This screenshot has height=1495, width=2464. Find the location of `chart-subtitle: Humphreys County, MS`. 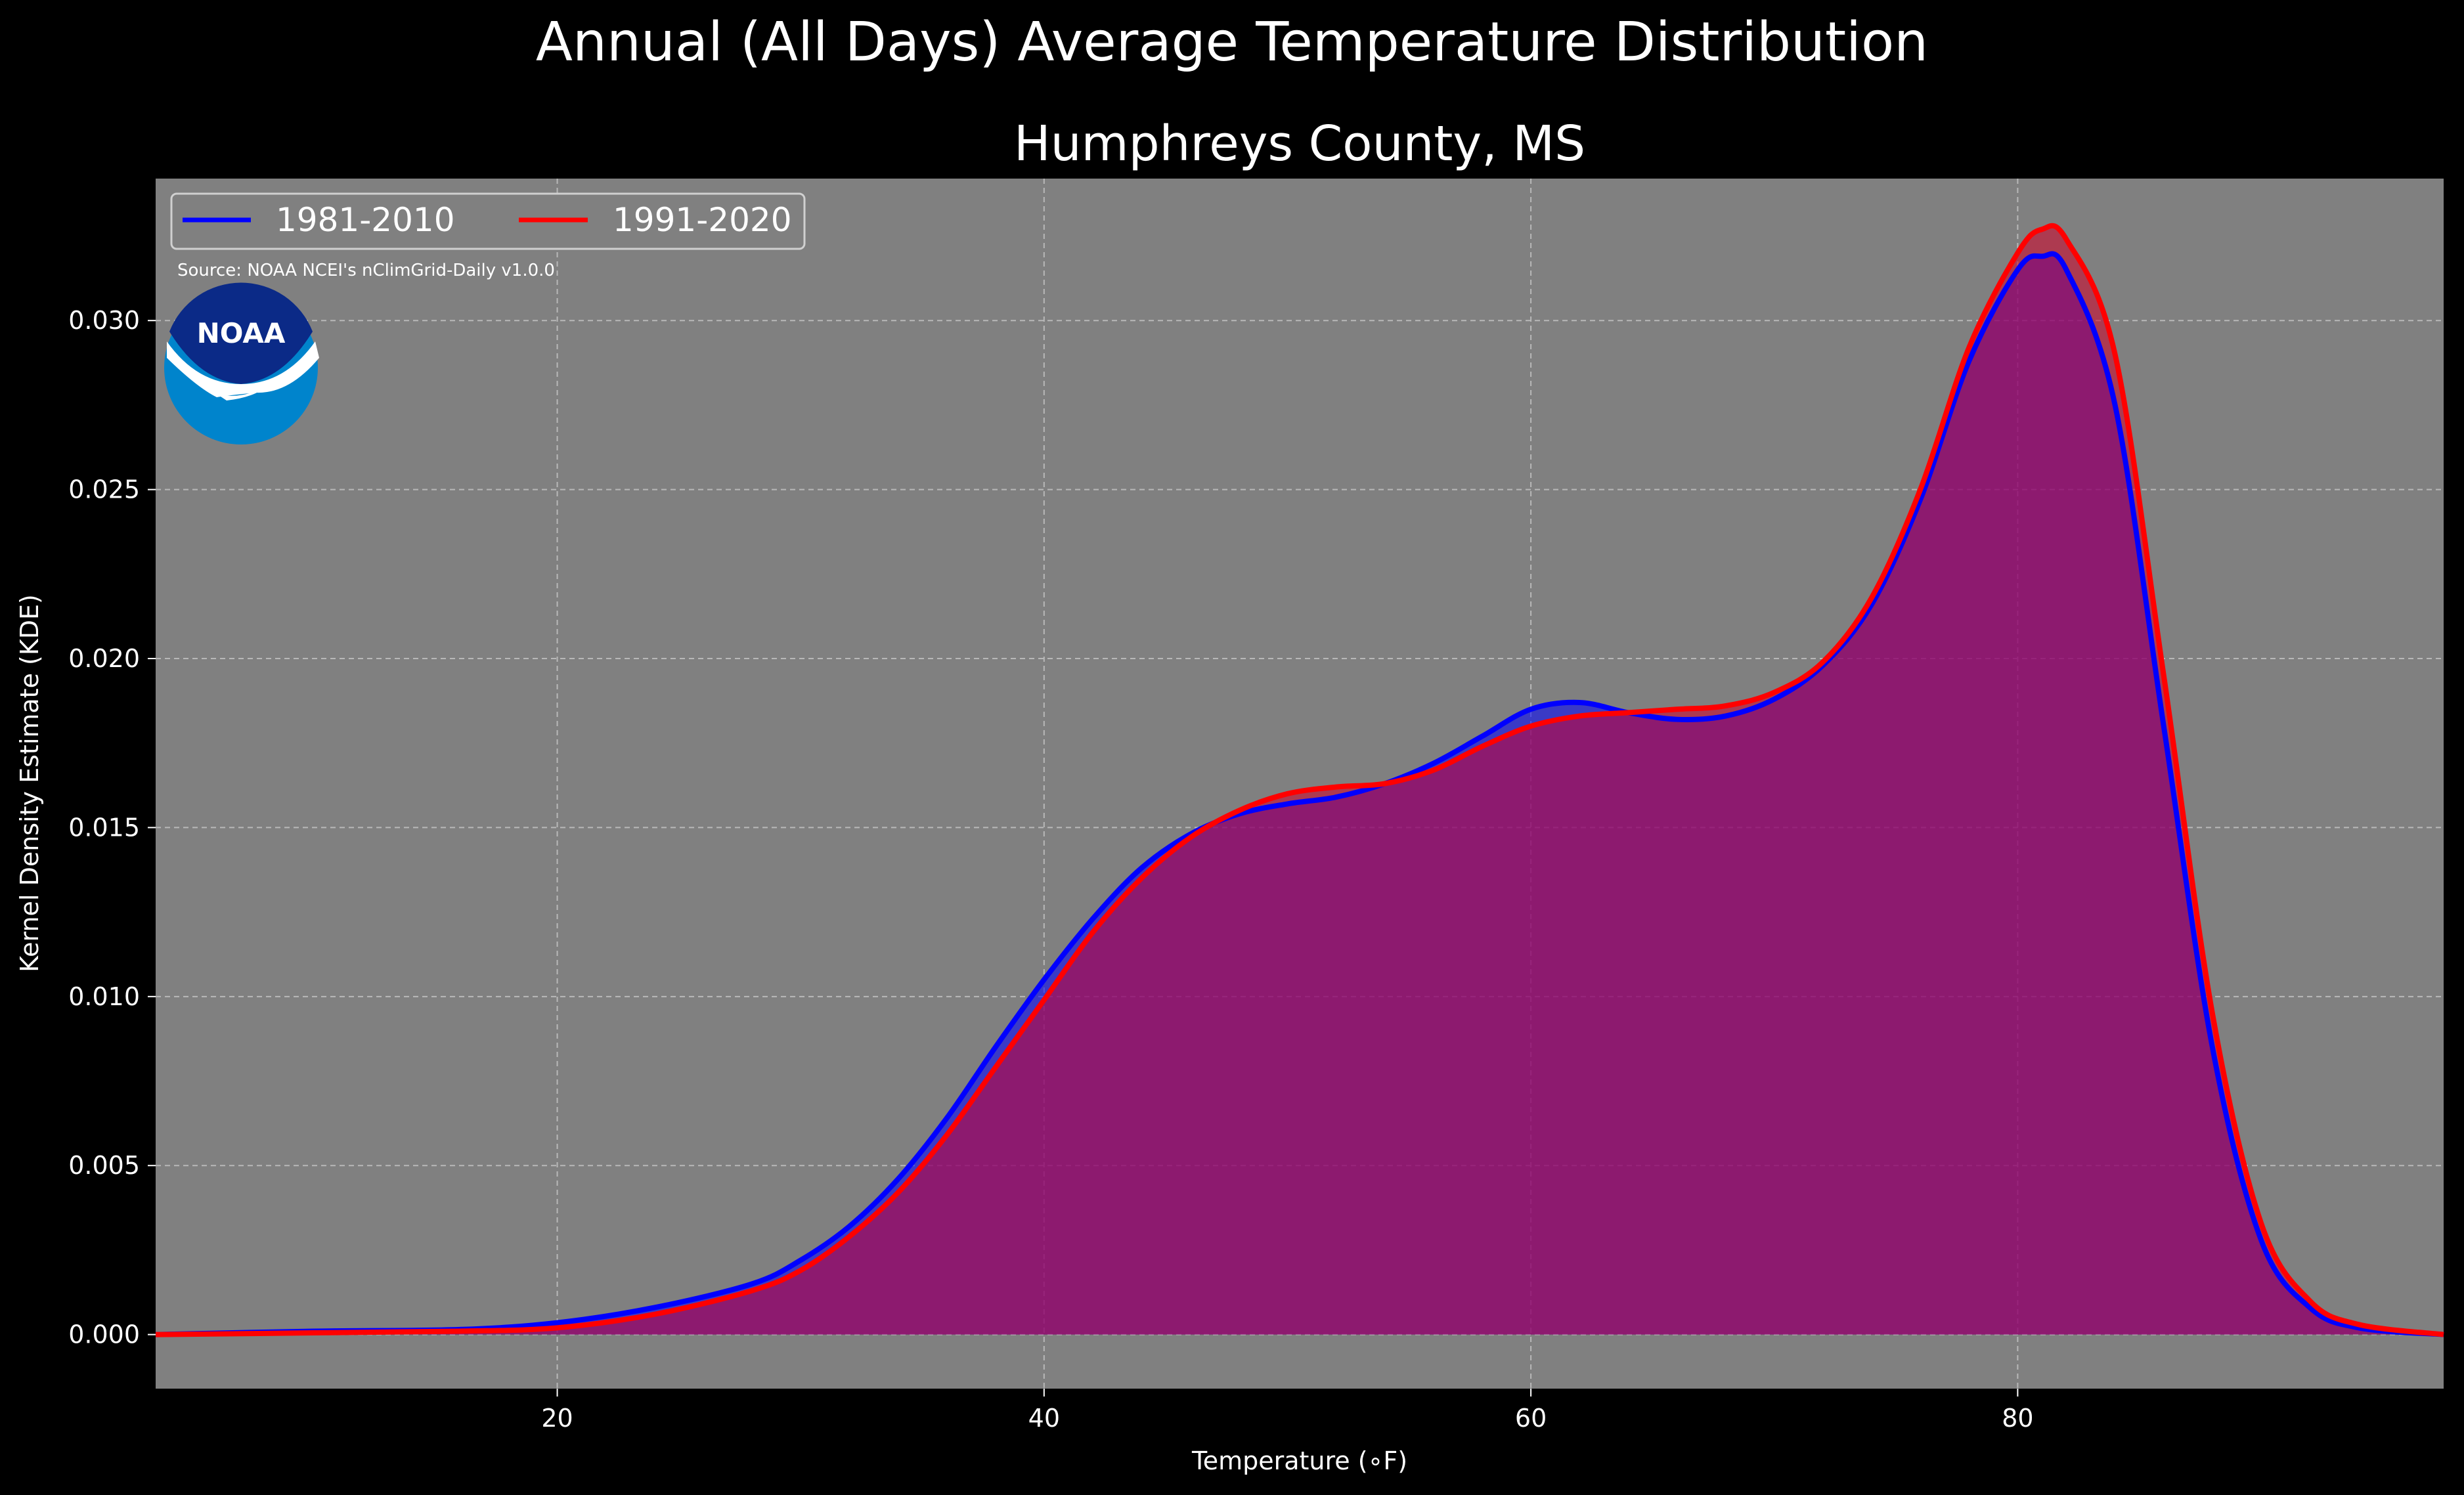

chart-subtitle: Humphreys County, MS is located at coordinates (1299, 144).